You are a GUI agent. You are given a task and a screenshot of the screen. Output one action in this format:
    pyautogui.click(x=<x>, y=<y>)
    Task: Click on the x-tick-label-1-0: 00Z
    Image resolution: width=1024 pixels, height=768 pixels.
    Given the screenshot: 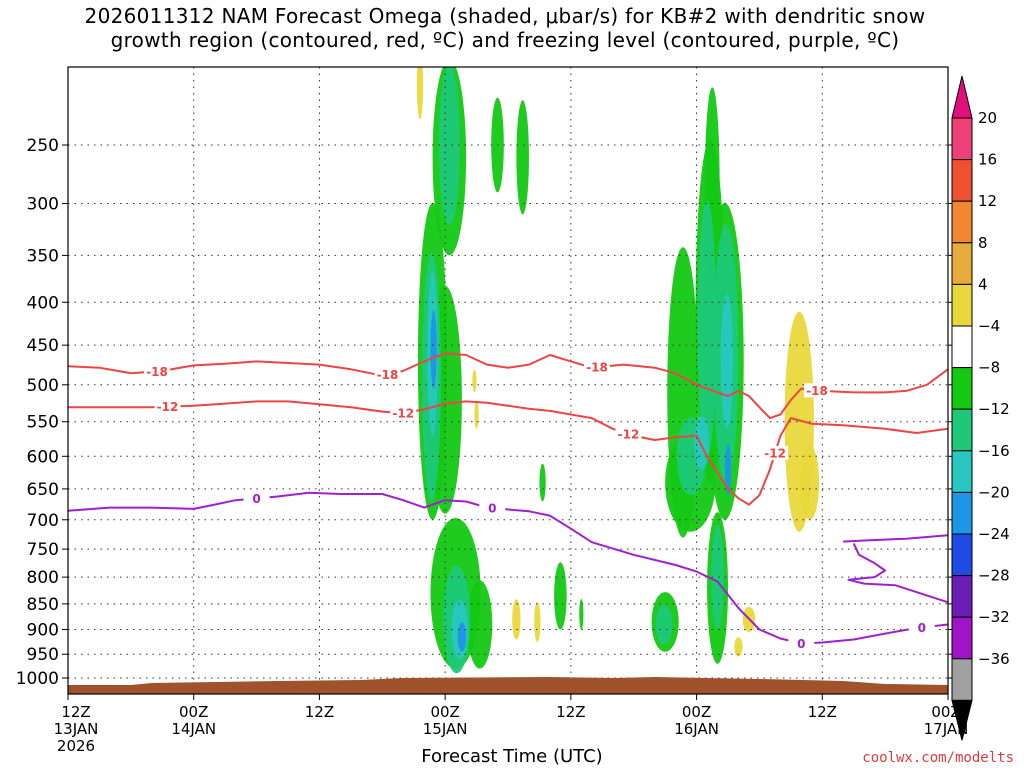 What is the action you would take?
    pyautogui.click(x=193, y=712)
    